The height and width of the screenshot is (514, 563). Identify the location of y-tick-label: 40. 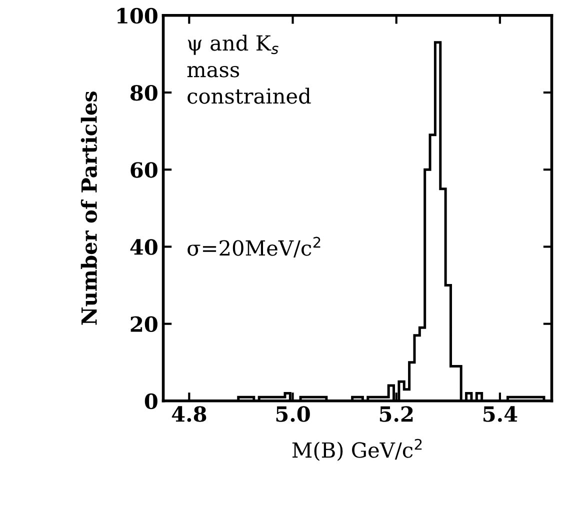
(144, 247).